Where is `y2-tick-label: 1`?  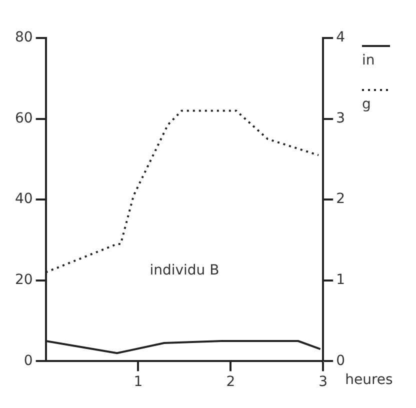
y2-tick-label: 1 is located at coordinates (341, 280).